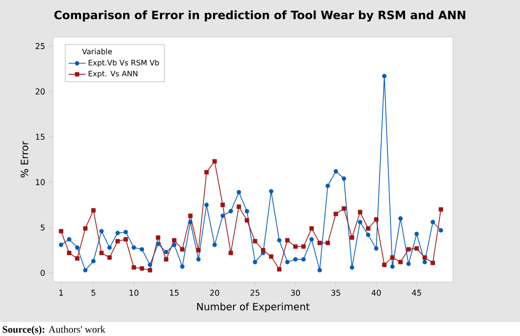 Image resolution: width=520 pixels, height=336 pixels. What do you see at coordinates (260, 16) in the screenshot?
I see `chart-title: Comparison of Error in prediction of Tool Wear by RSM and ANN` at bounding box center [260, 16].